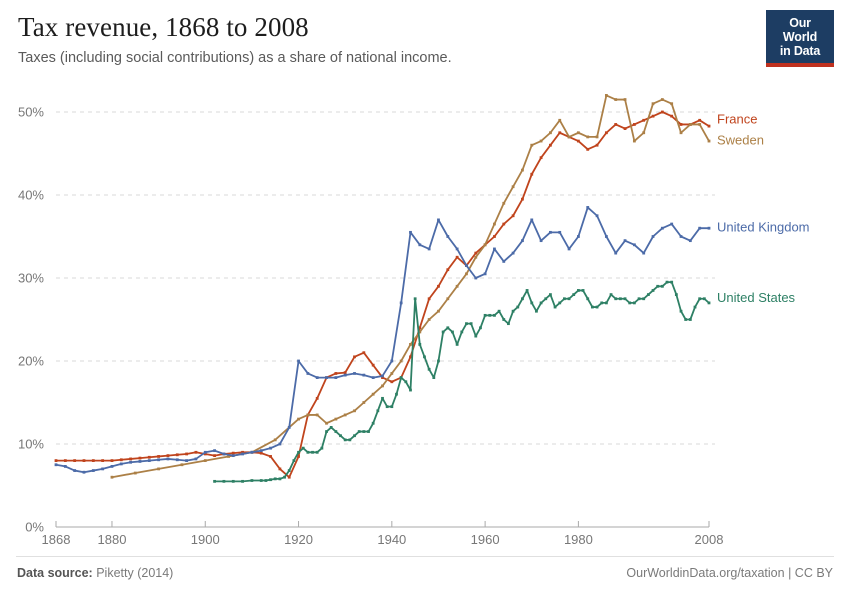 The image size is (850, 600). Describe the element at coordinates (740, 139) in the screenshot. I see `series-label-sweden: Sweden` at that location.